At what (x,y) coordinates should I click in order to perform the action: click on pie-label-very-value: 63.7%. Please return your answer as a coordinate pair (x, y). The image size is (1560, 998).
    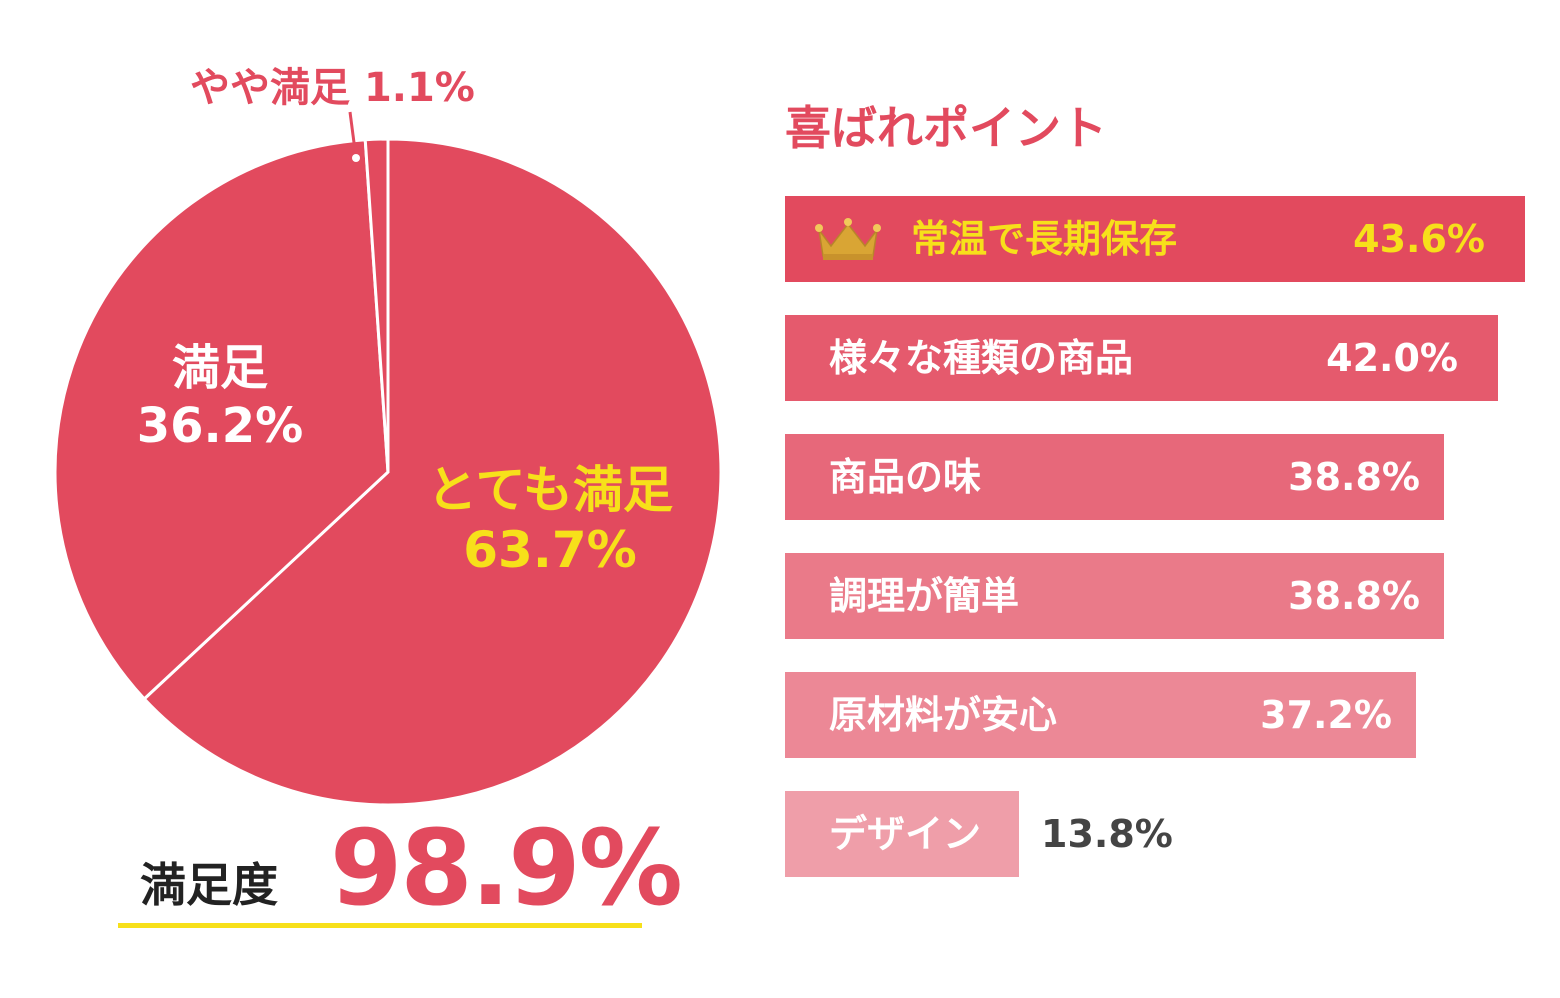
    Looking at the image, I should click on (550, 550).